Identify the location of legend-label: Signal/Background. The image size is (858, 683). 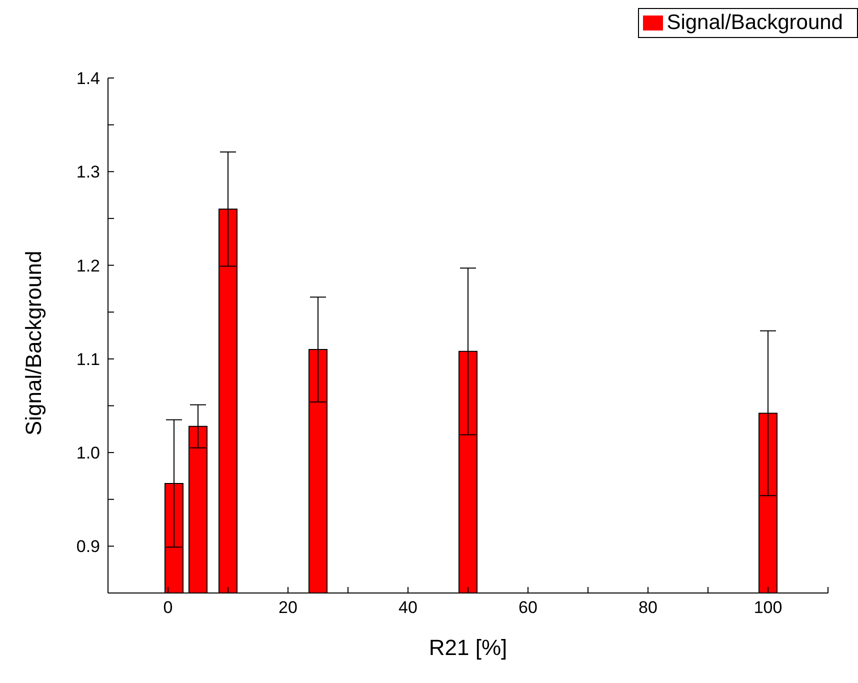
(754, 22).